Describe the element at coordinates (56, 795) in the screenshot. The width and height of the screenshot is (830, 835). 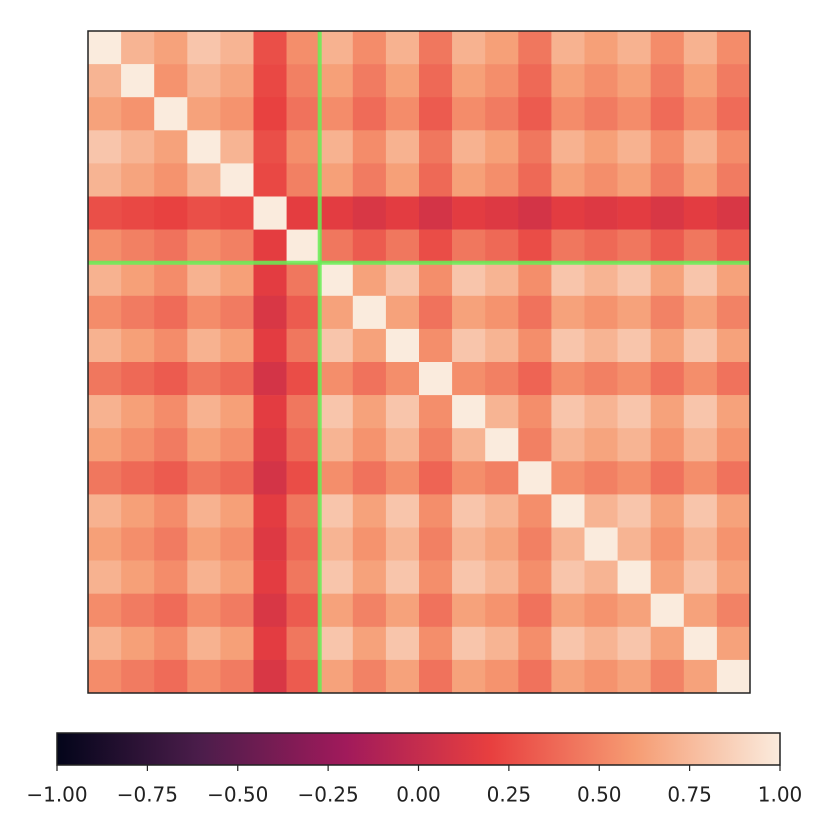
I see `colorbar-tick-label: −1.00` at that location.